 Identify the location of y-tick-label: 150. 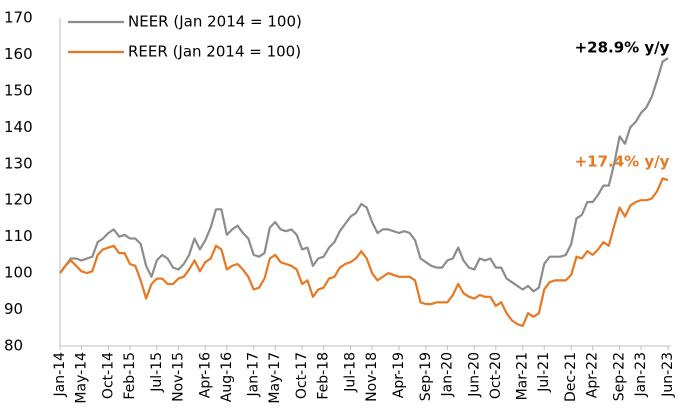
(18, 90).